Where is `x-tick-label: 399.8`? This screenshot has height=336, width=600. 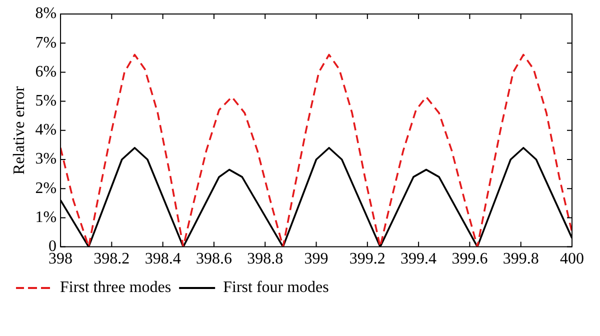
x-tick-label: 399.8 is located at coordinates (520, 259).